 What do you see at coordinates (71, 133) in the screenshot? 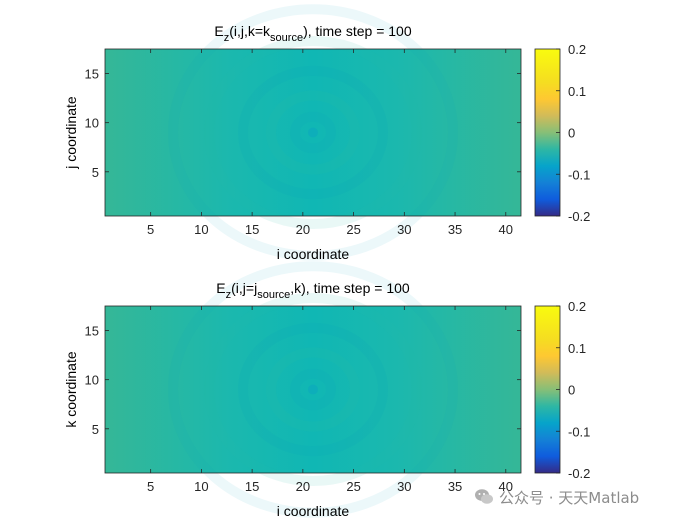
I see `y-axis-label: j coordinate` at bounding box center [71, 133].